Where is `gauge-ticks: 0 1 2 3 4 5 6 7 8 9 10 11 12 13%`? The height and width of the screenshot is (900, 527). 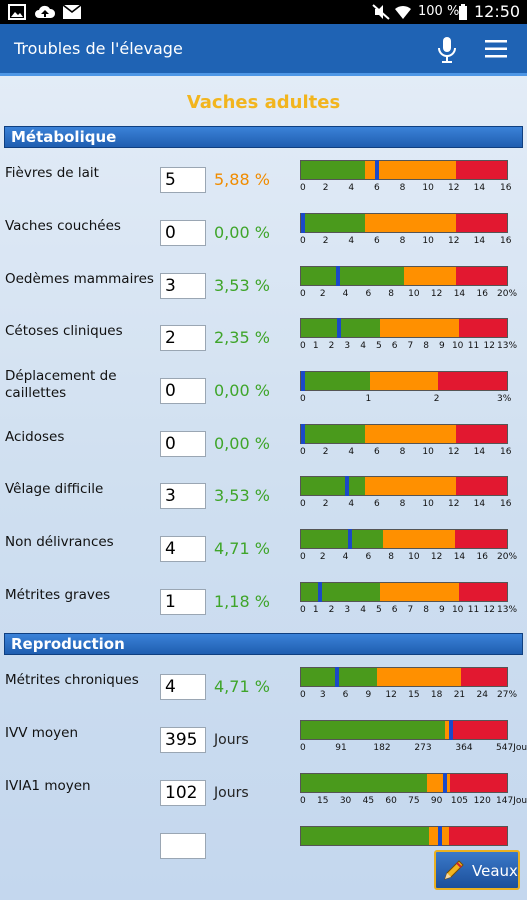 gauge-ticks: 0 1 2 3 4 5 6 7 8 9 10 11 12 13% is located at coordinates (408, 611).